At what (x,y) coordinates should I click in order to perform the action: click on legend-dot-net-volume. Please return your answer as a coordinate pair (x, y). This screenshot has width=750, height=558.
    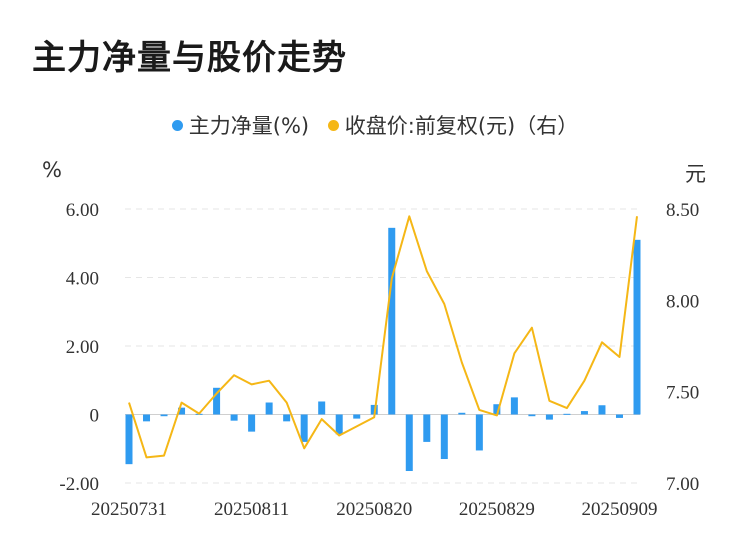
    Looking at the image, I should click on (177, 125).